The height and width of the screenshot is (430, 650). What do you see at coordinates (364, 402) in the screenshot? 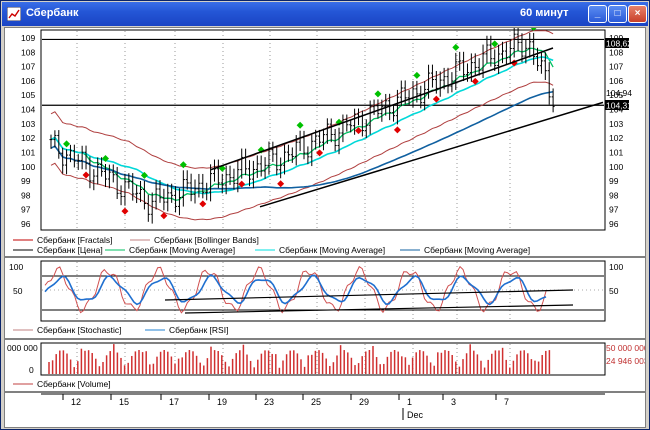
I see `date-label: 29` at bounding box center [364, 402].